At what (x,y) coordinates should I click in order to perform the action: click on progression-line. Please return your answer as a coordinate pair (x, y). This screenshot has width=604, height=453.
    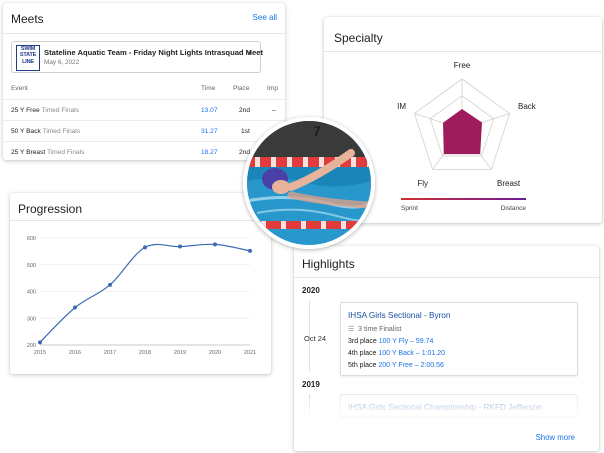
    Looking at the image, I should click on (145, 293).